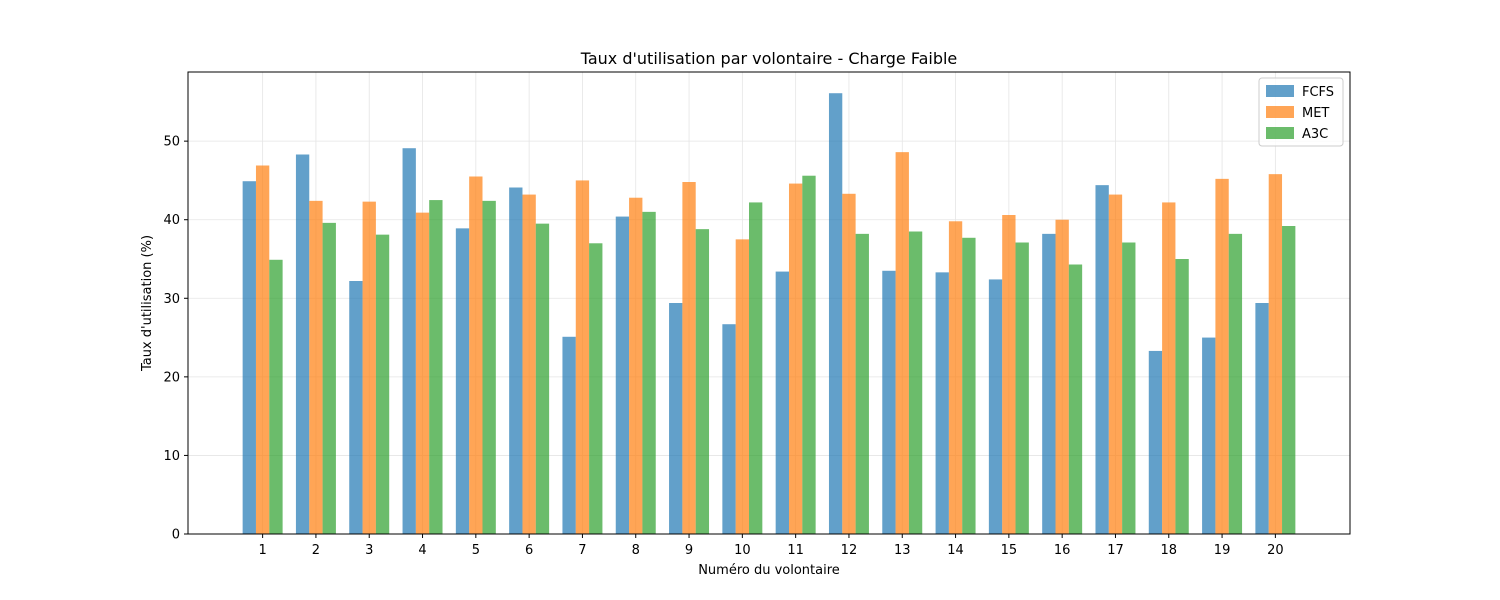 Image resolution: width=1500 pixels, height=600 pixels. What do you see at coordinates (955, 550) in the screenshot?
I see `x-tick-label: 14` at bounding box center [955, 550].